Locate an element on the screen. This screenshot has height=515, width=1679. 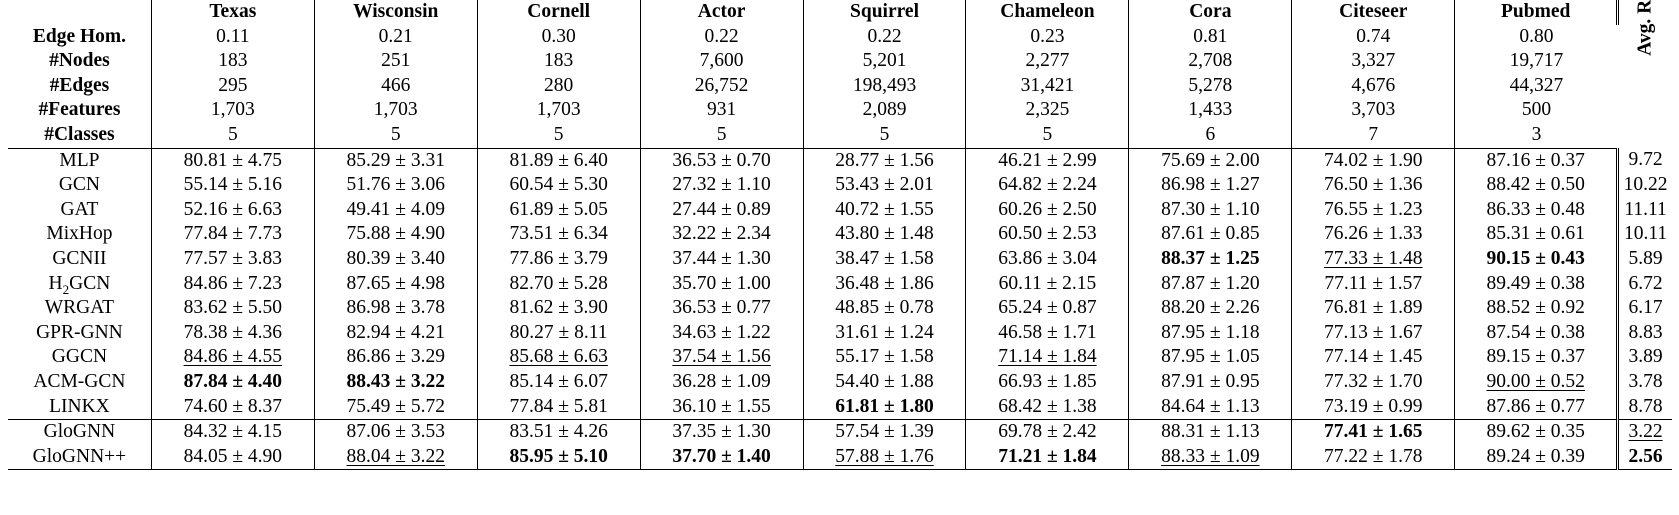
result-value: 87.84 ± 4.40 is located at coordinates (233, 381).